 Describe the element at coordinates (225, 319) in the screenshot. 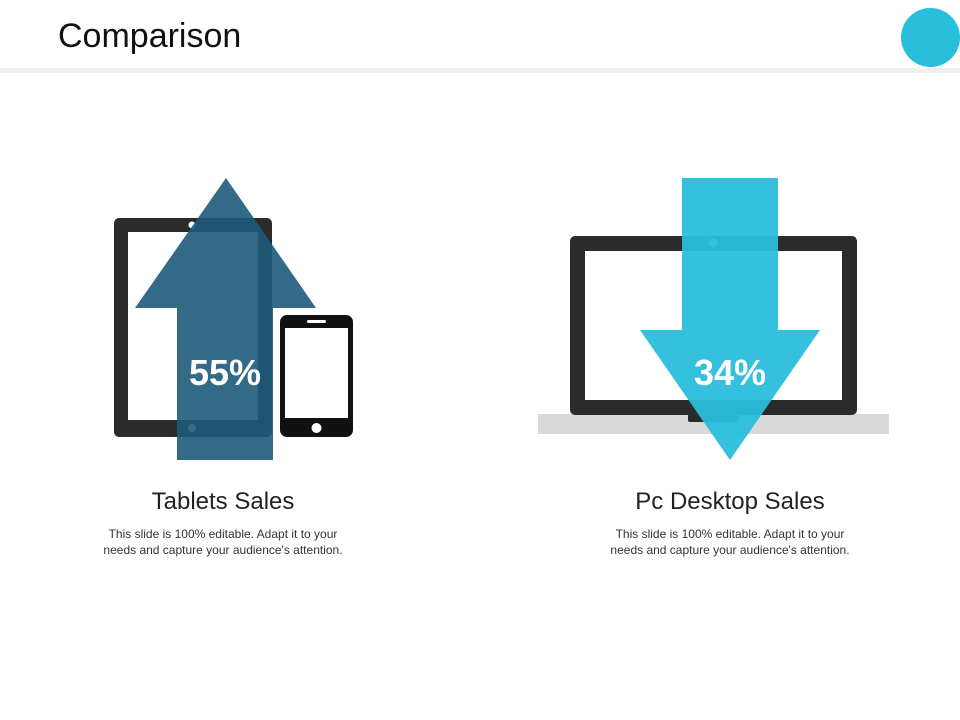

I see `arrow-up-icon` at that location.